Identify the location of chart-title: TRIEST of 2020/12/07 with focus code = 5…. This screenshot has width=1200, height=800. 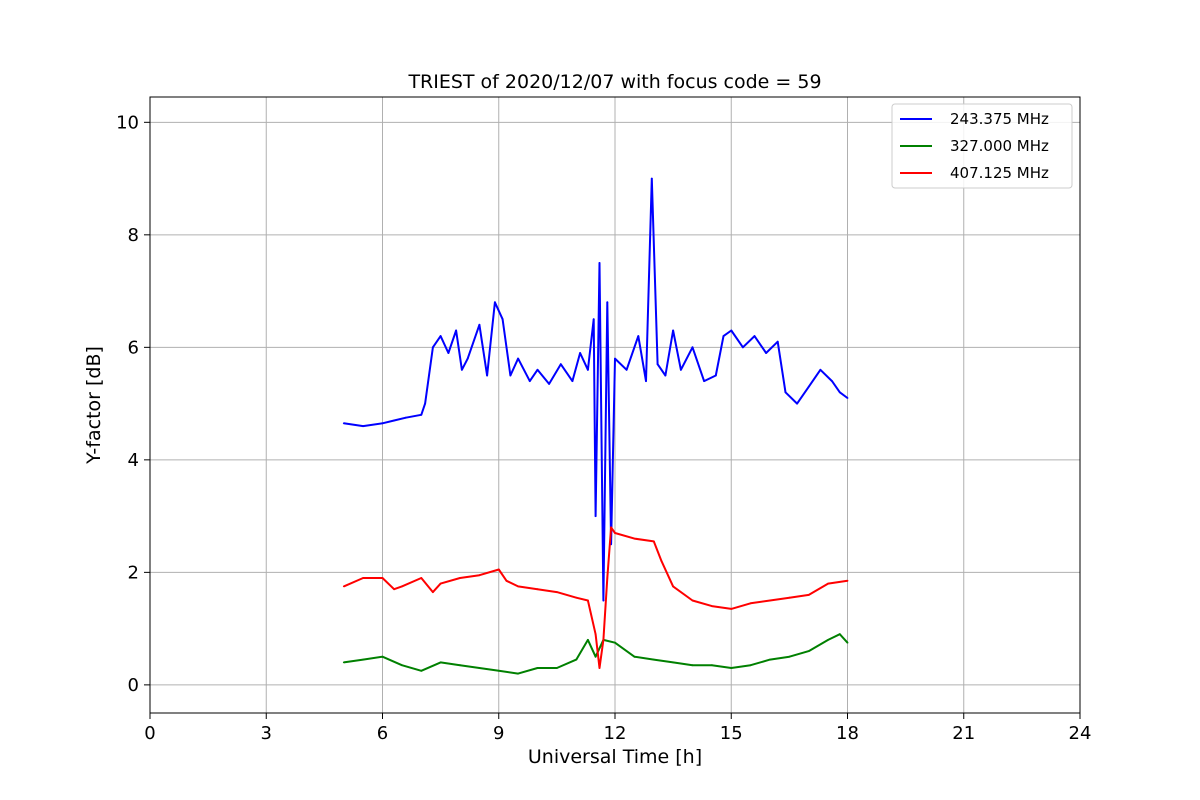
(614, 82).